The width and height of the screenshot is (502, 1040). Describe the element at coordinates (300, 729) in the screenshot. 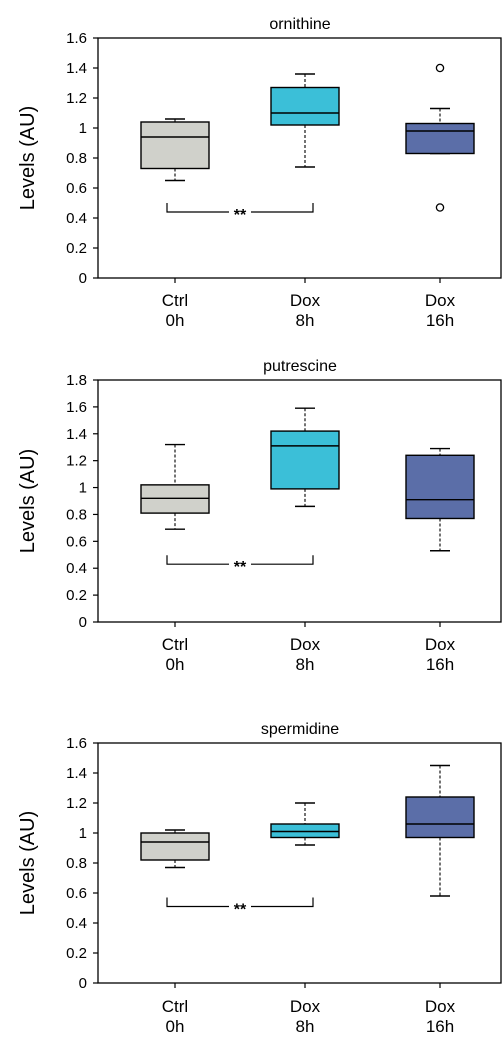

I see `chart-title: spermidine` at that location.